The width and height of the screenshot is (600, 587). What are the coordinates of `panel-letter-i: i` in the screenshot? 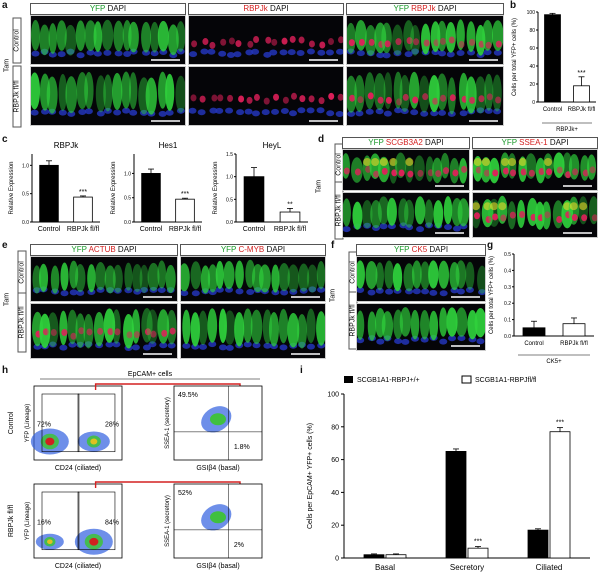 It's located at (301, 370).